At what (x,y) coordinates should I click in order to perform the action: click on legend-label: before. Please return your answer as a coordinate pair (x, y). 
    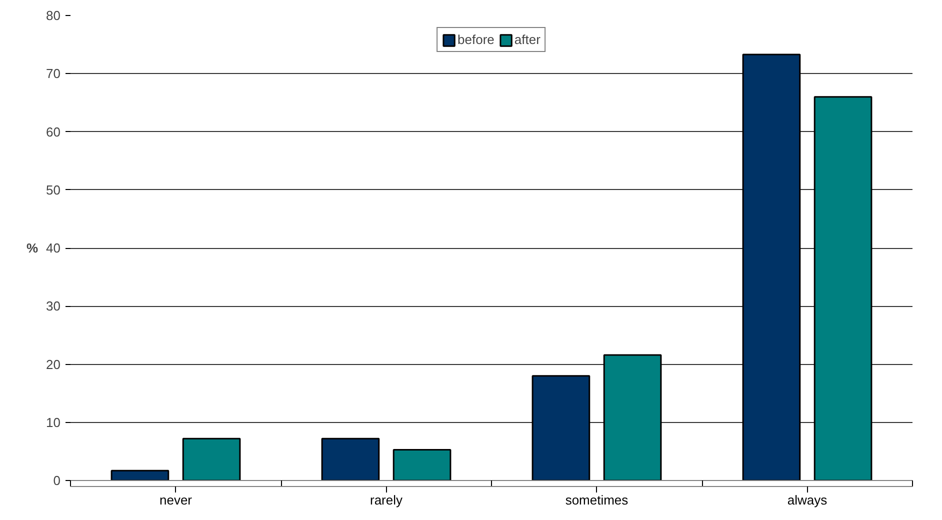
    Looking at the image, I should click on (476, 39).